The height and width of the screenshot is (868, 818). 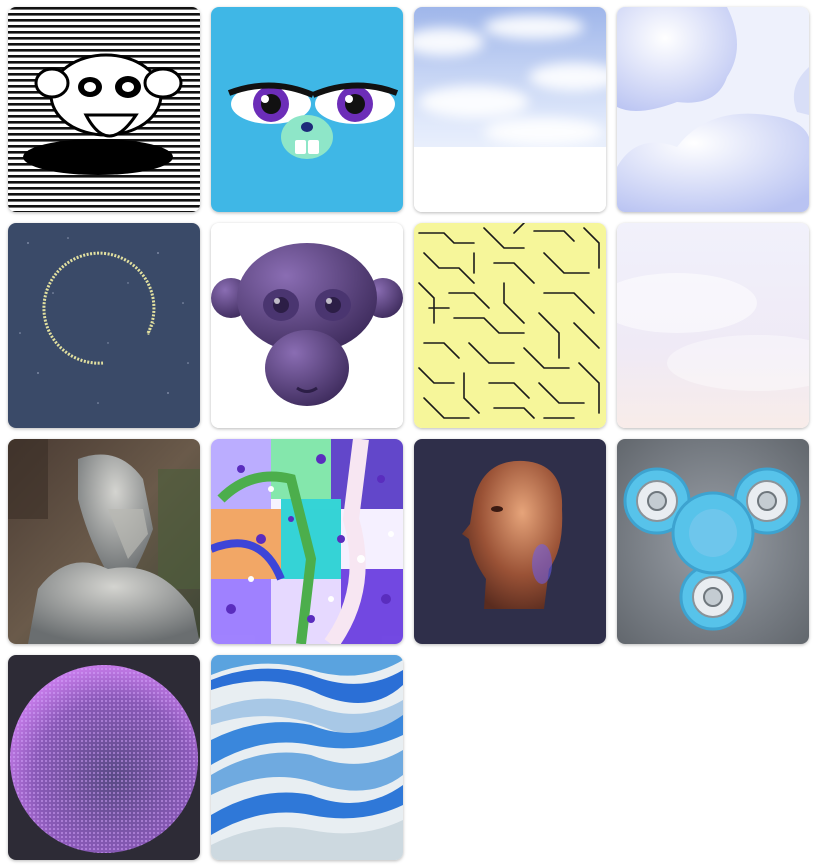 I want to click on statue-photo-icon, so click(x=104, y=541).